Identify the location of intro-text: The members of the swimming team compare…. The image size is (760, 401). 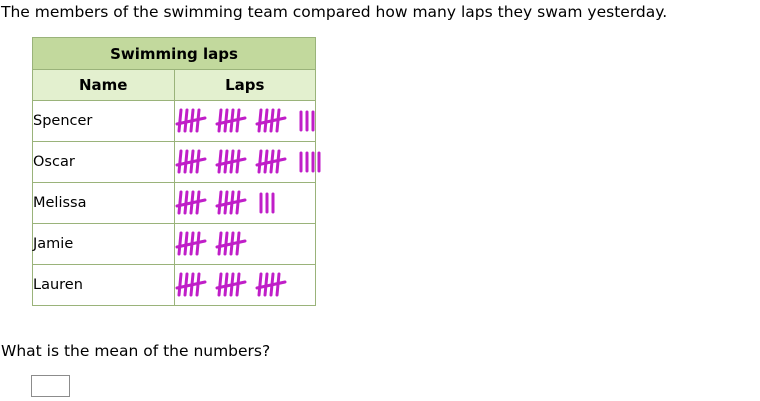
(334, 12).